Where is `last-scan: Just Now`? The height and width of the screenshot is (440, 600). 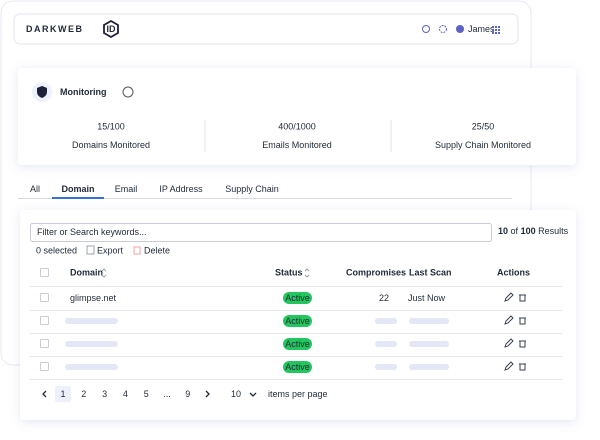
last-scan: Just Now is located at coordinates (427, 298).